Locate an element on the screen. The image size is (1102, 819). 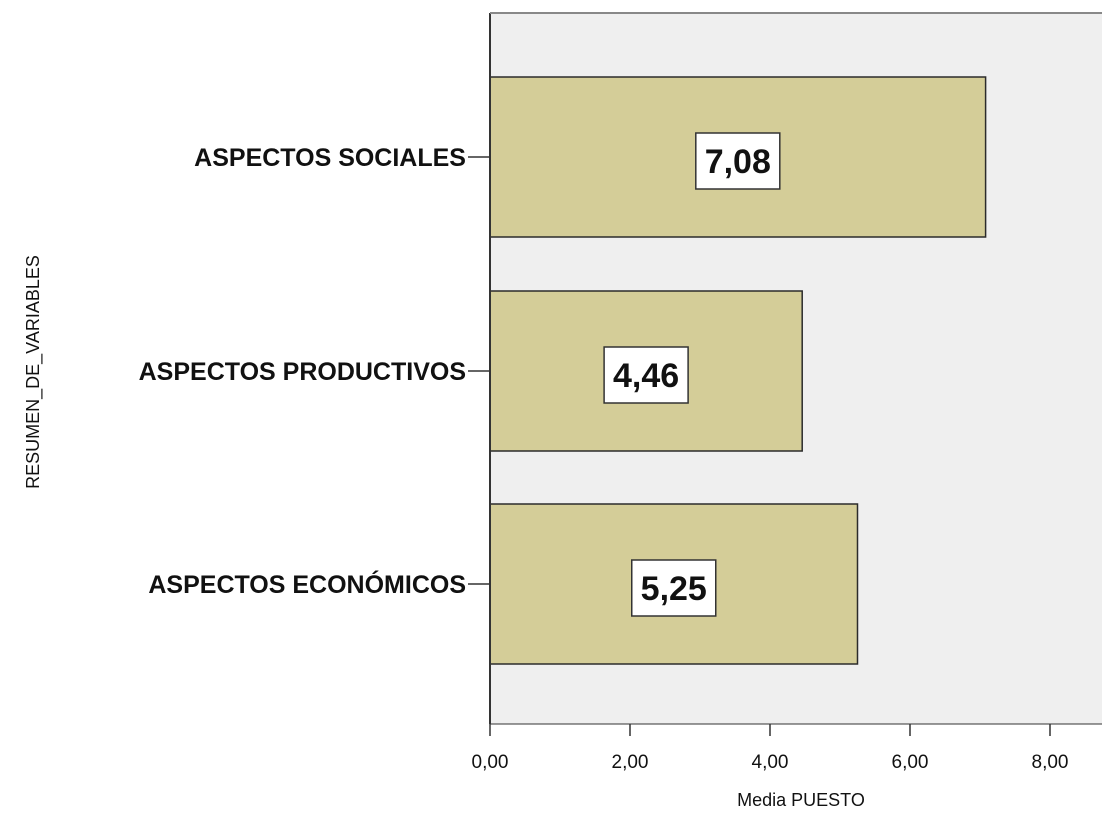
x-tick-label: 0,00 is located at coordinates (490, 762).